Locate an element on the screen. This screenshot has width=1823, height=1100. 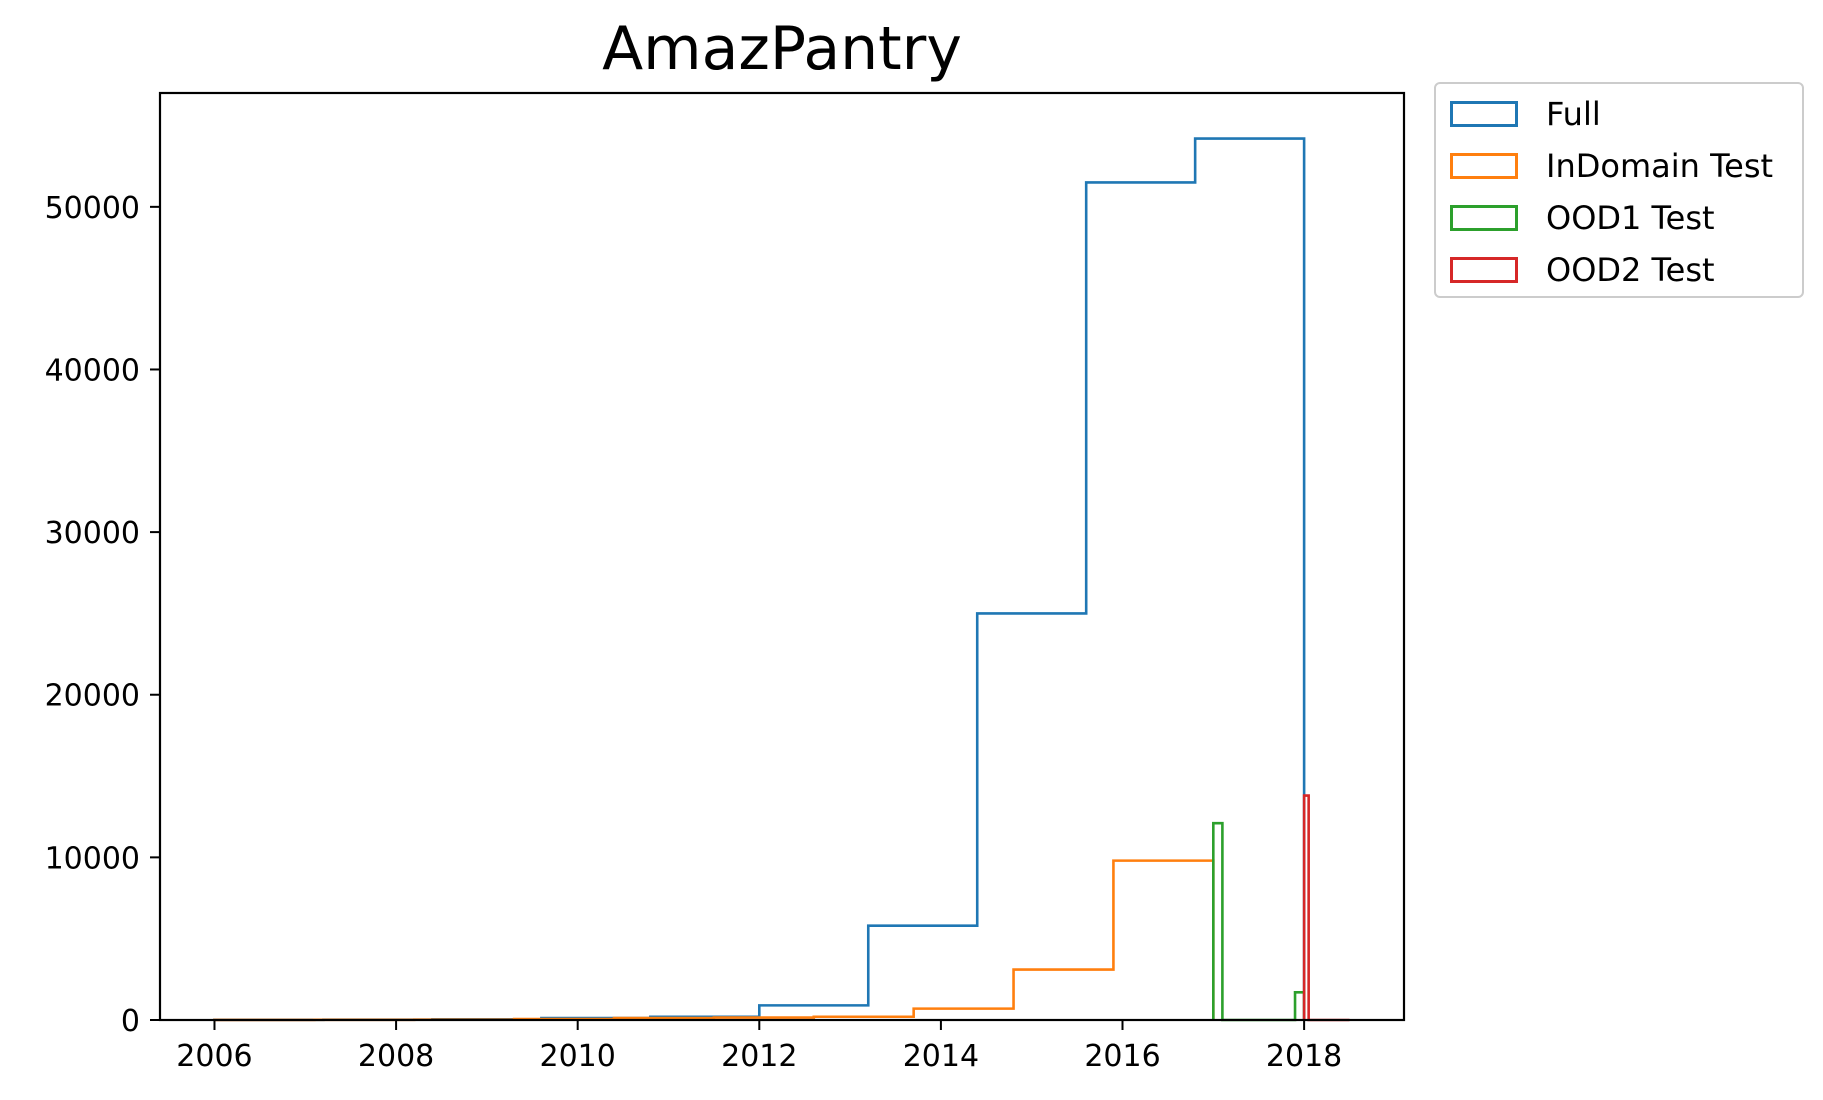
legend-label-0: Full is located at coordinates (1573, 114).